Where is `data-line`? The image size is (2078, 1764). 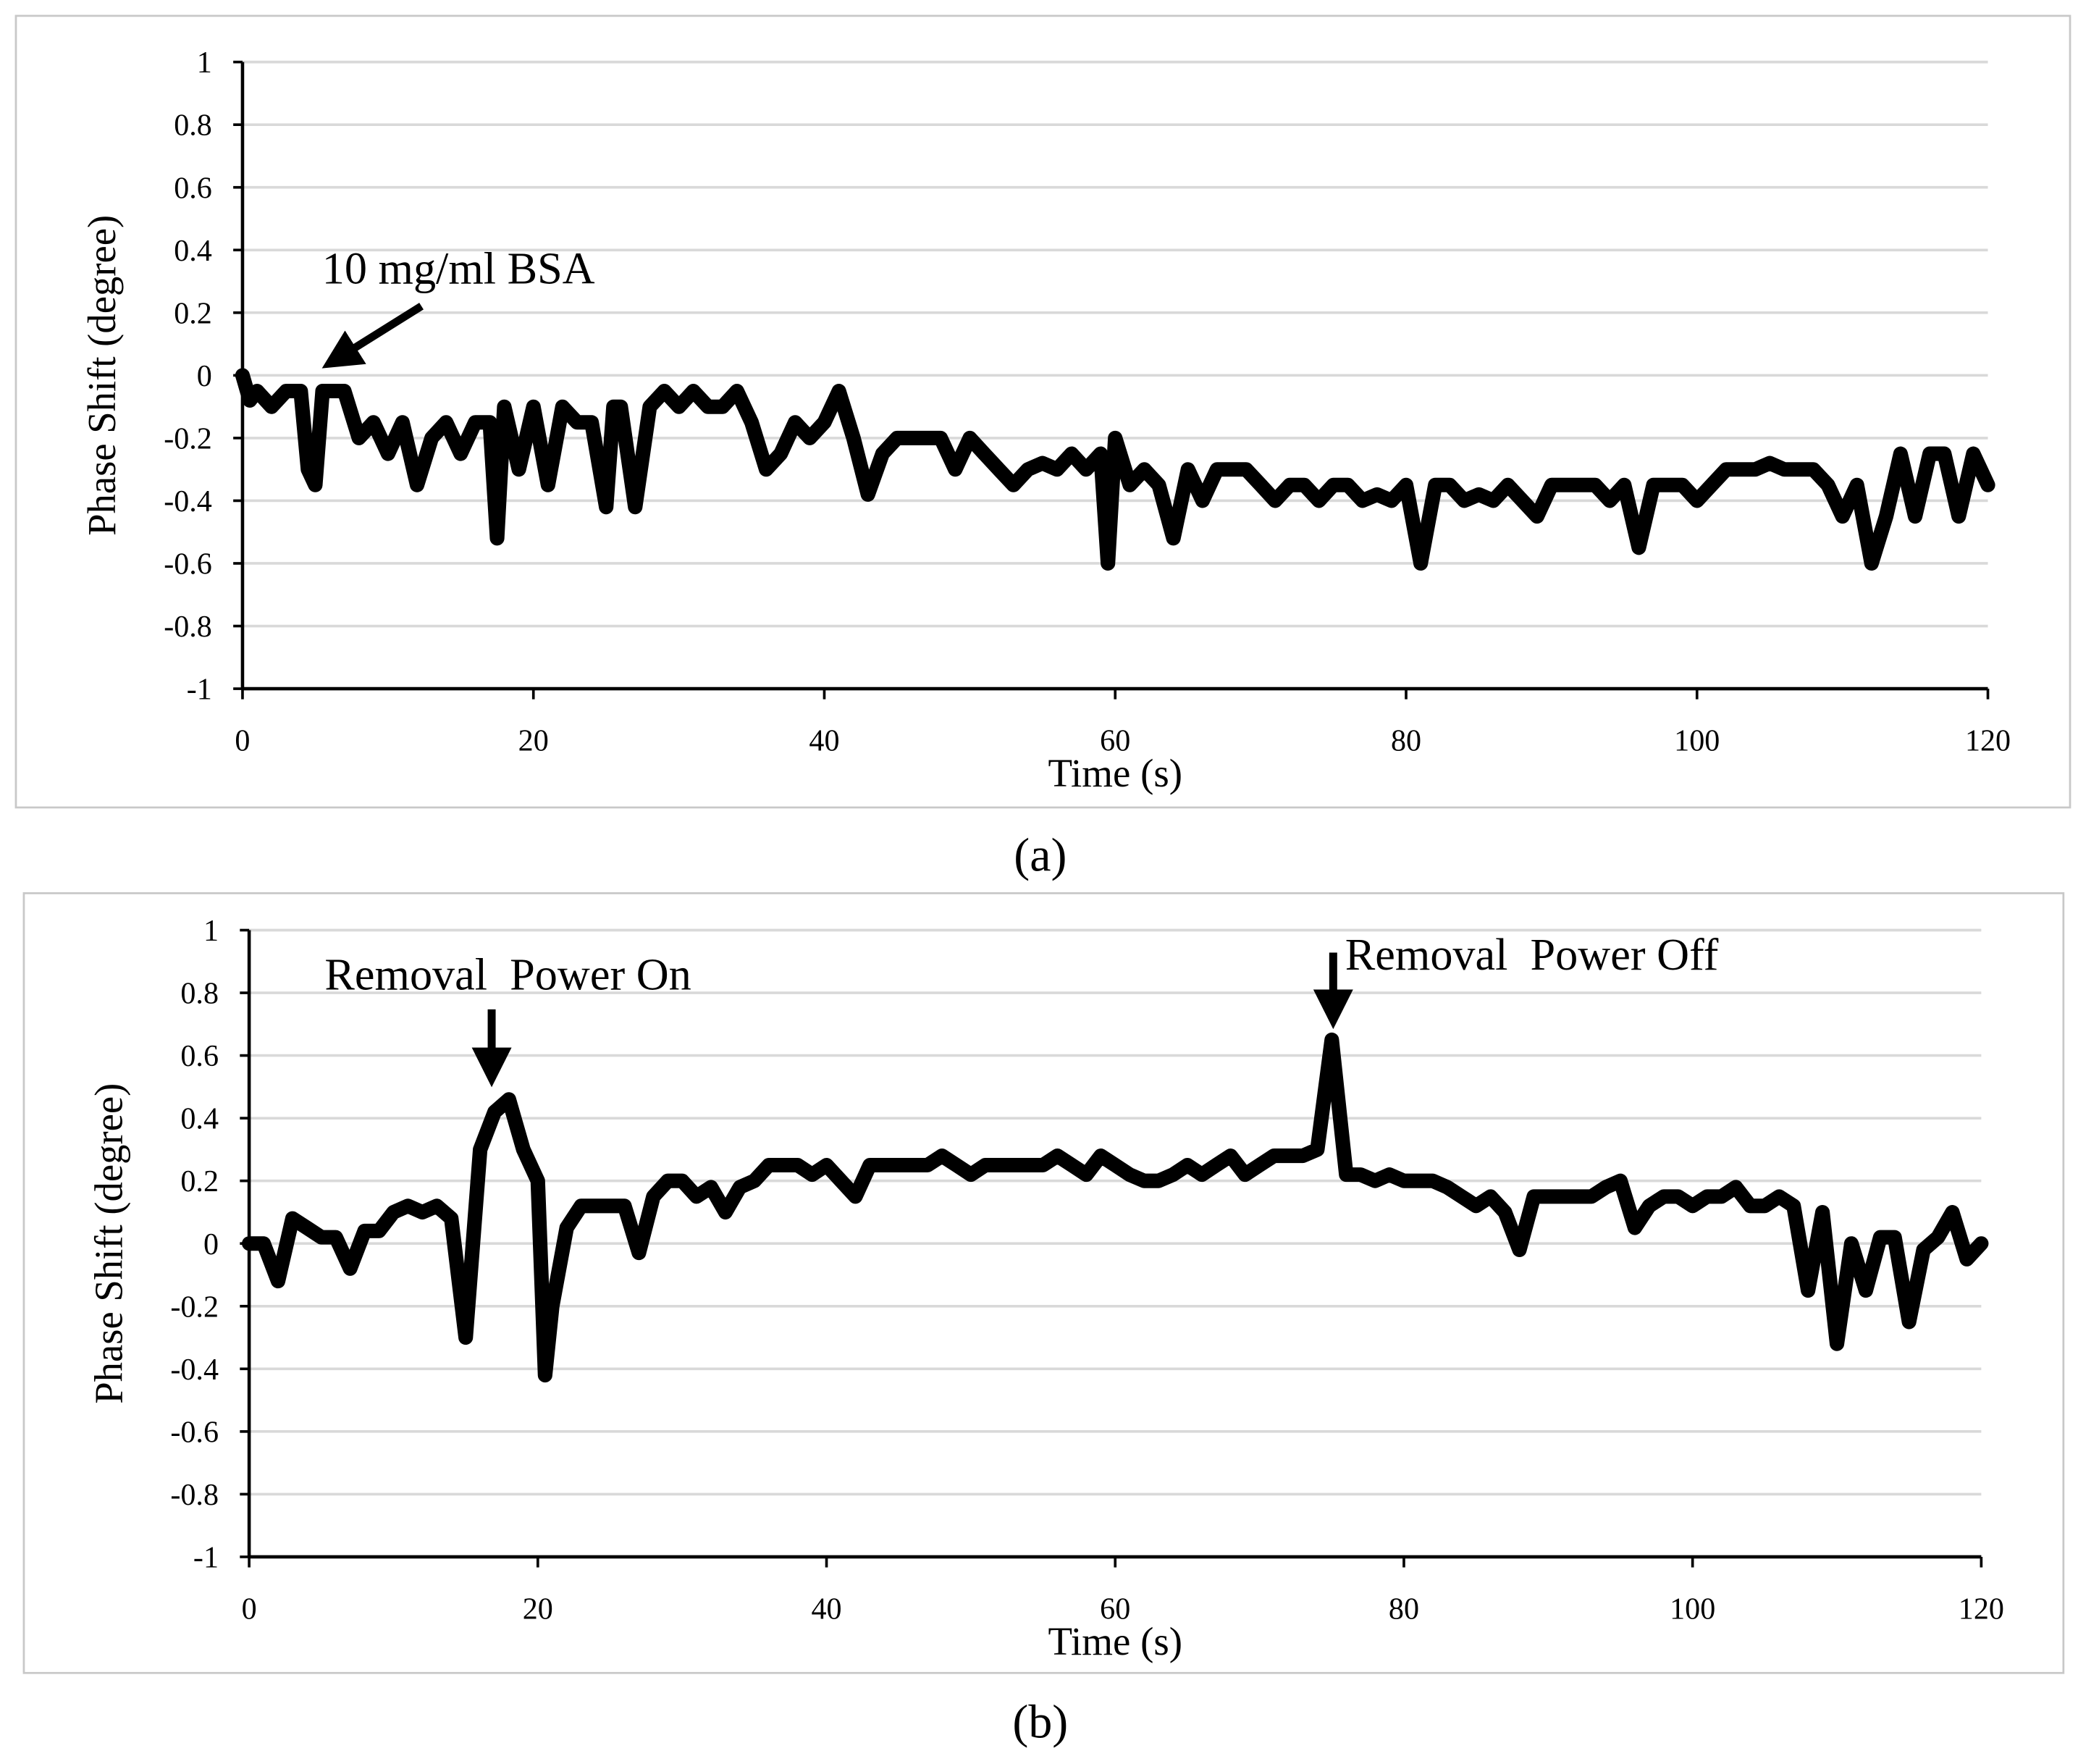 data-line is located at coordinates (1115, 469).